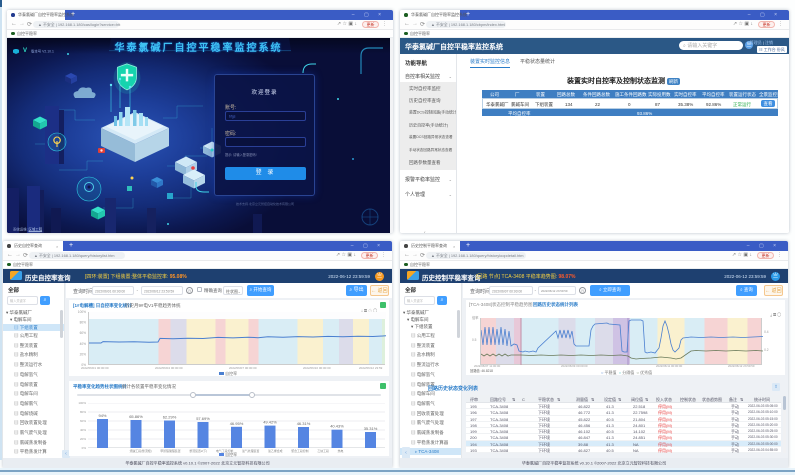 The image size is (795, 475). I want to click on svg-text: 46.31%, so click(304, 423).